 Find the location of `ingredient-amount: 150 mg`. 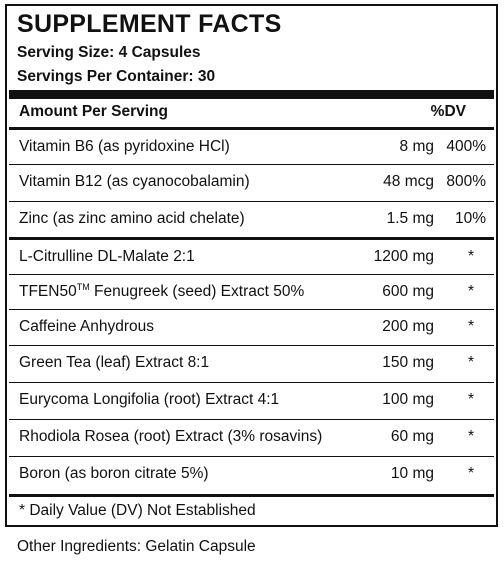

ingredient-amount: 150 mg is located at coordinates (408, 362).